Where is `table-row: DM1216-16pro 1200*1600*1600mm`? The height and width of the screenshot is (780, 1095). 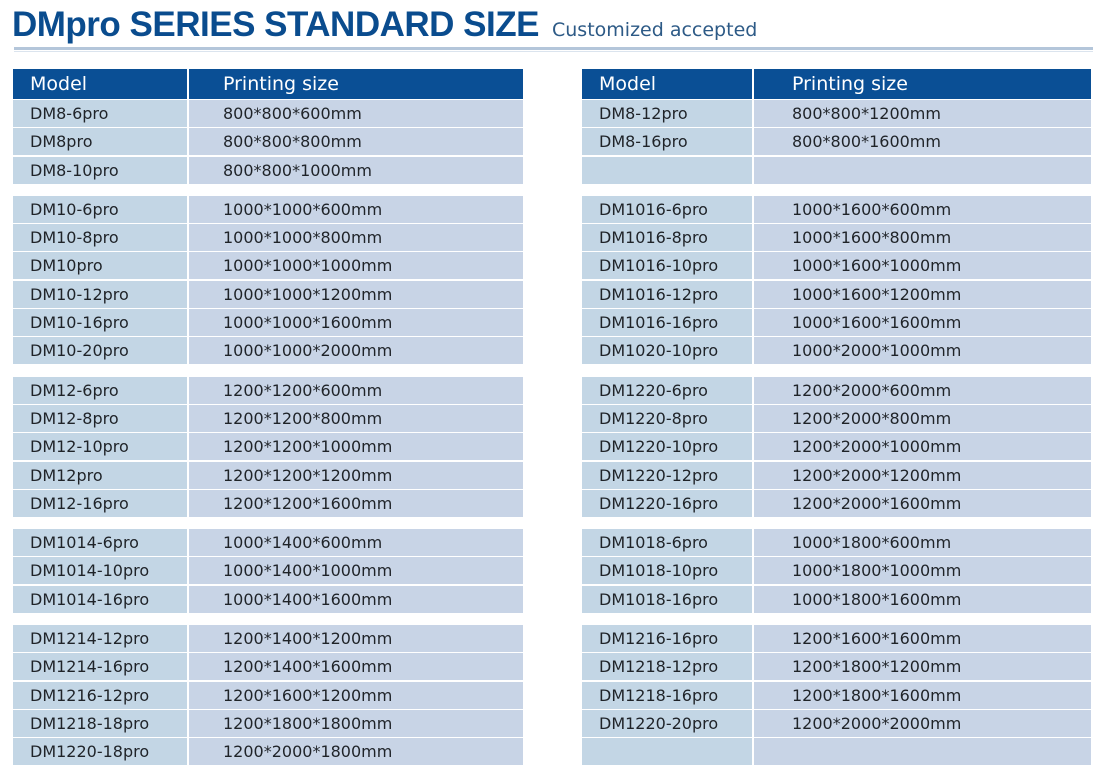 table-row: DM1216-16pro 1200*1600*1600mm is located at coordinates (836, 639).